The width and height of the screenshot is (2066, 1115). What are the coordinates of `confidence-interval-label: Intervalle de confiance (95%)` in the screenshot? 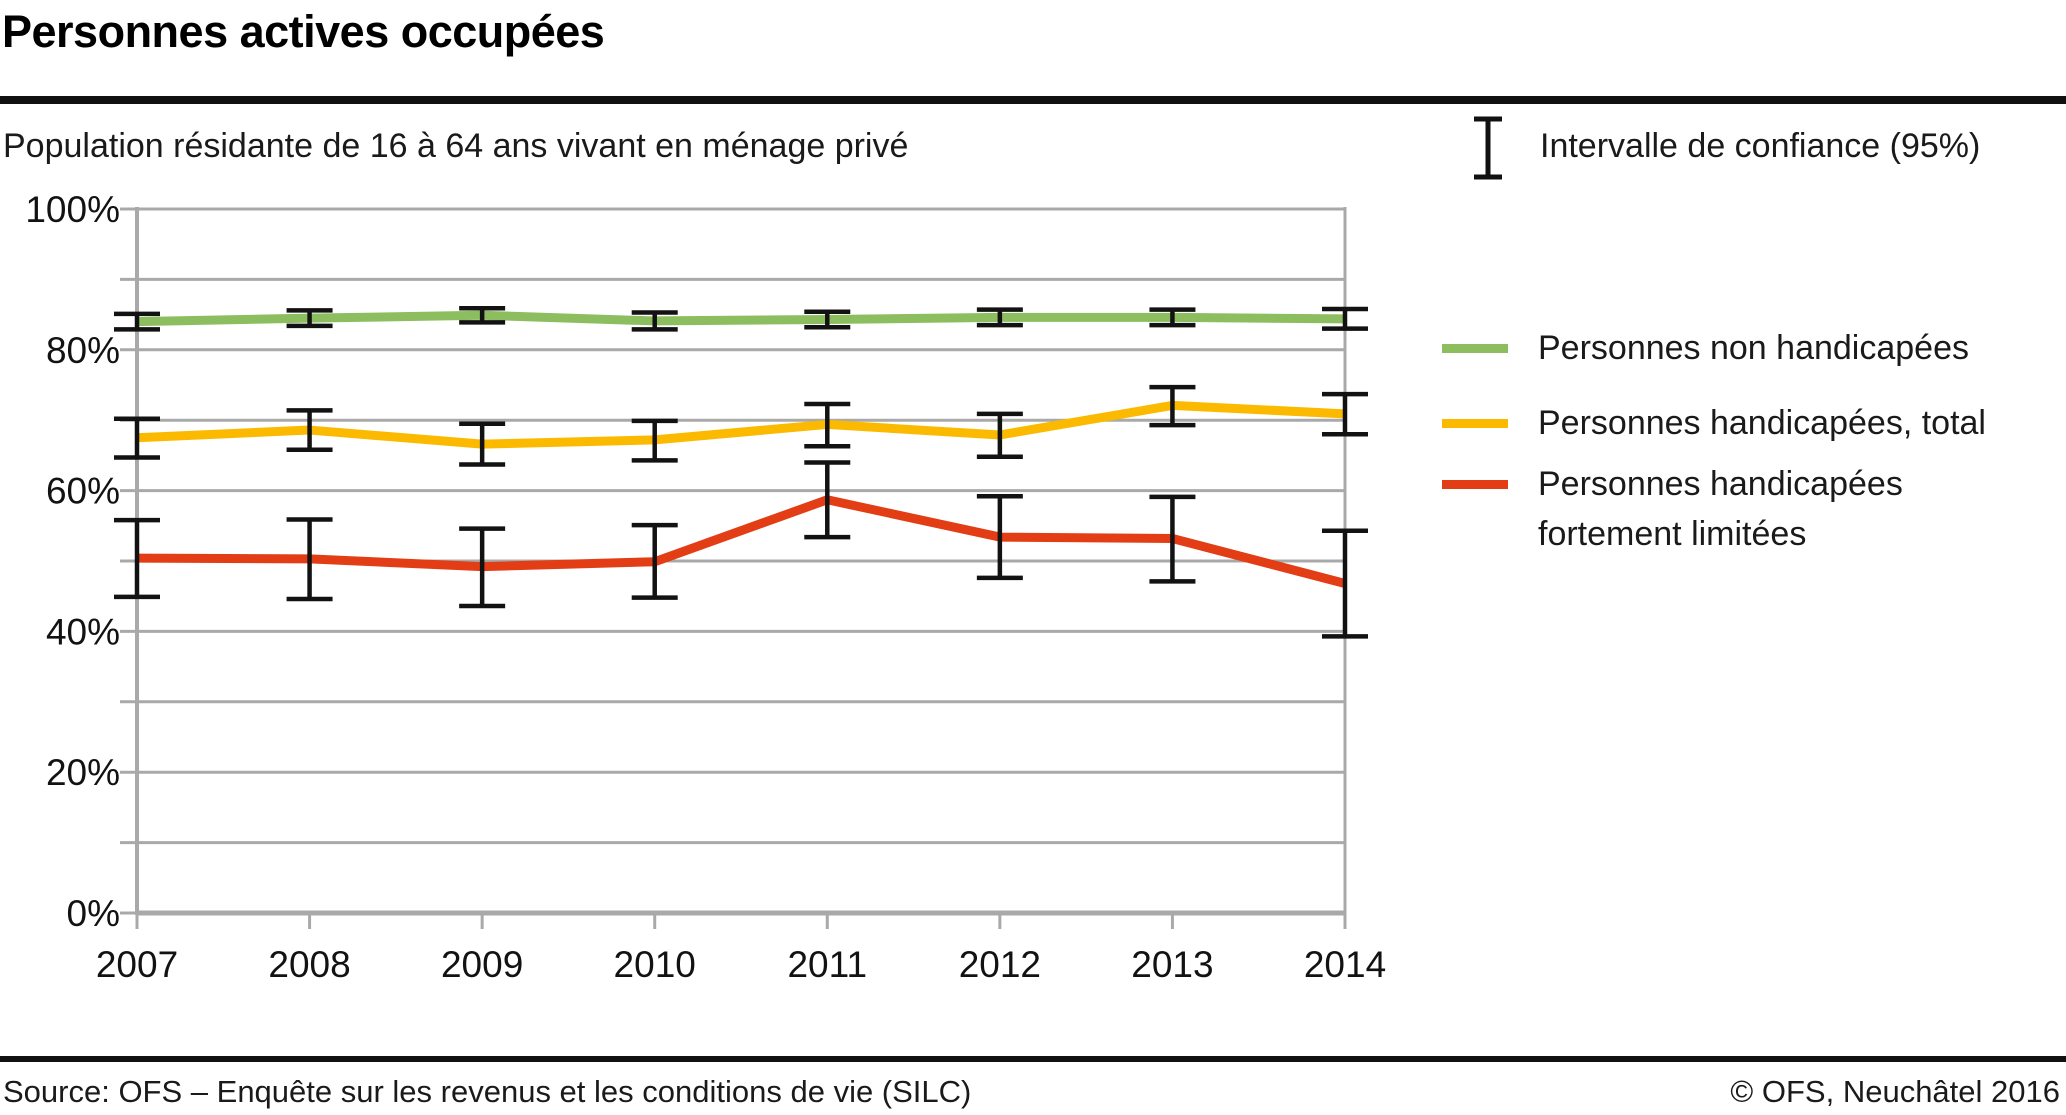 It's located at (1760, 146).